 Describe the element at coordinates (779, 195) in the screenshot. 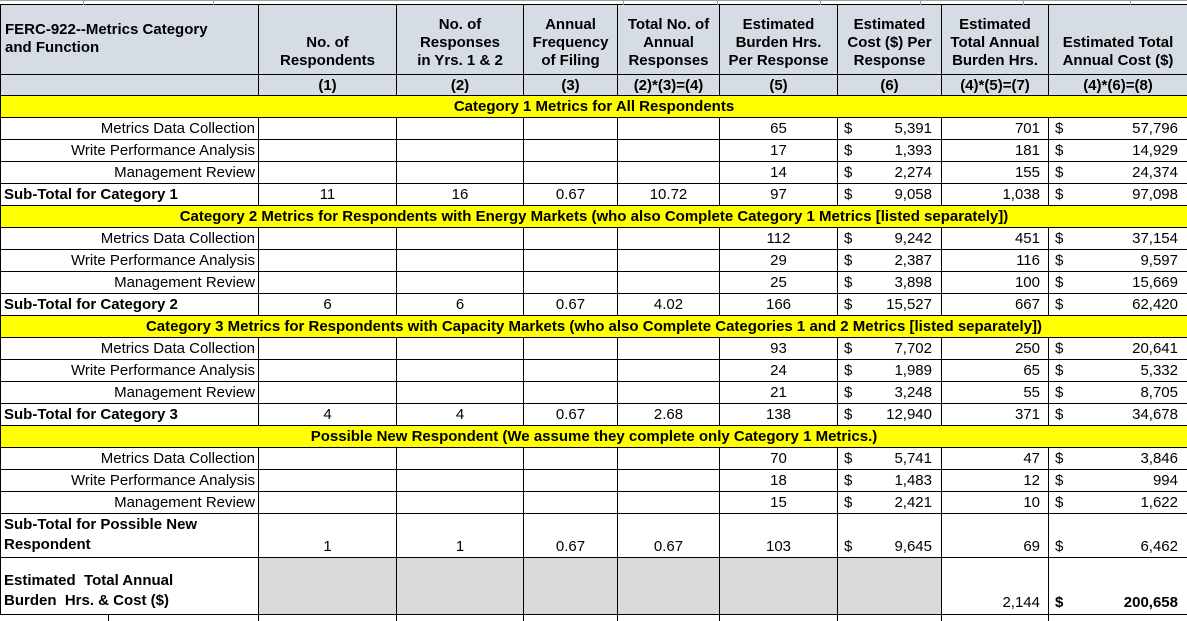

I see `cell-burden-hrs: 97` at that location.